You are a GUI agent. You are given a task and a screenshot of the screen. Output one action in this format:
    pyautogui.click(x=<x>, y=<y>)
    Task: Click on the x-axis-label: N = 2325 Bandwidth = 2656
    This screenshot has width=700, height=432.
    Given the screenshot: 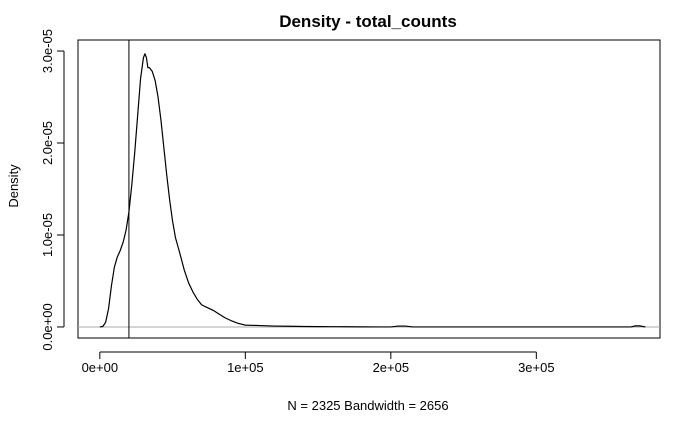 What is the action you would take?
    pyautogui.click(x=367, y=405)
    